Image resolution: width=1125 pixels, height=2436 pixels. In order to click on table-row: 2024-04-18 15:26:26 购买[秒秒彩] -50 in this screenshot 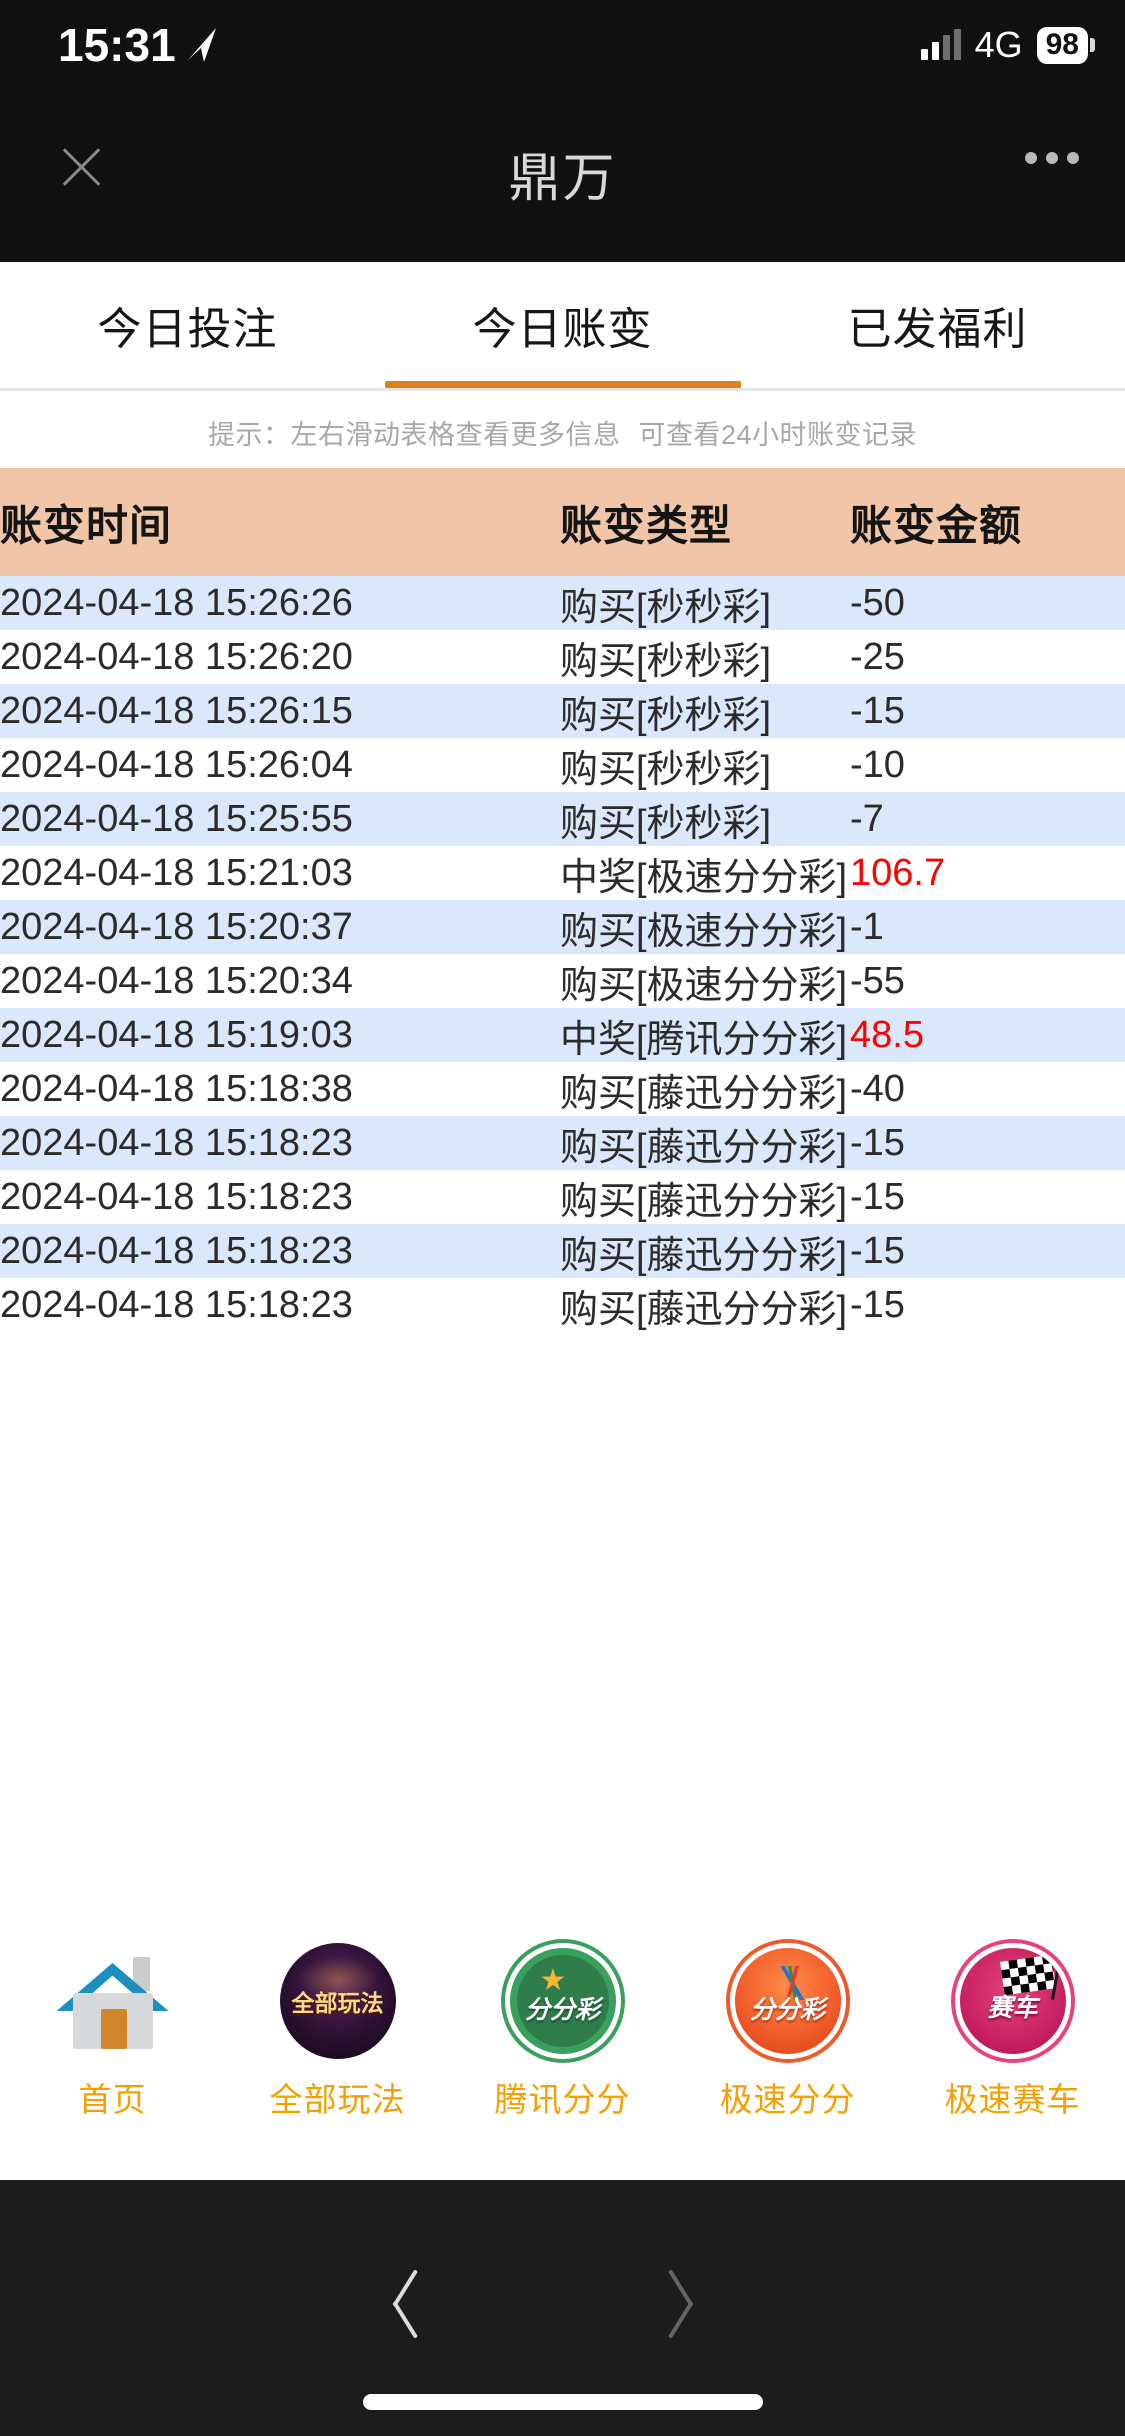, I will do `click(562, 603)`.